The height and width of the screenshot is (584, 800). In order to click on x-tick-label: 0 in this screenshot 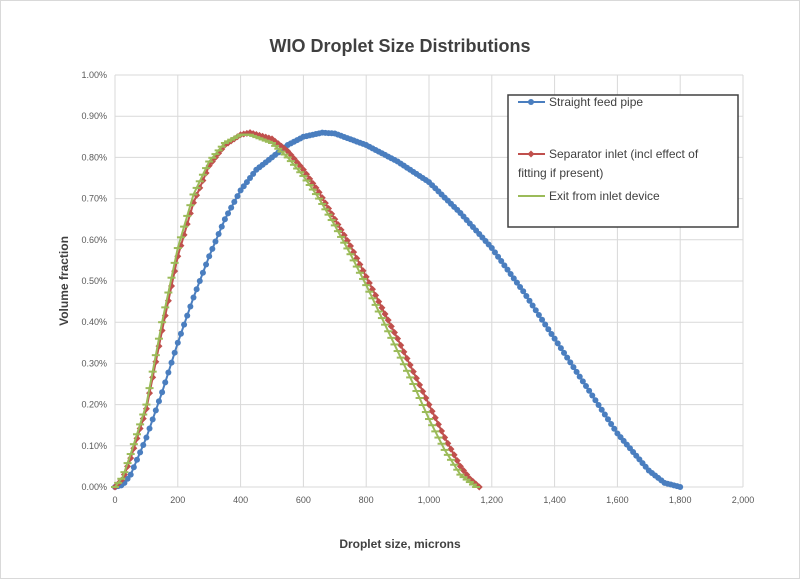, I will do `click(114, 500)`.